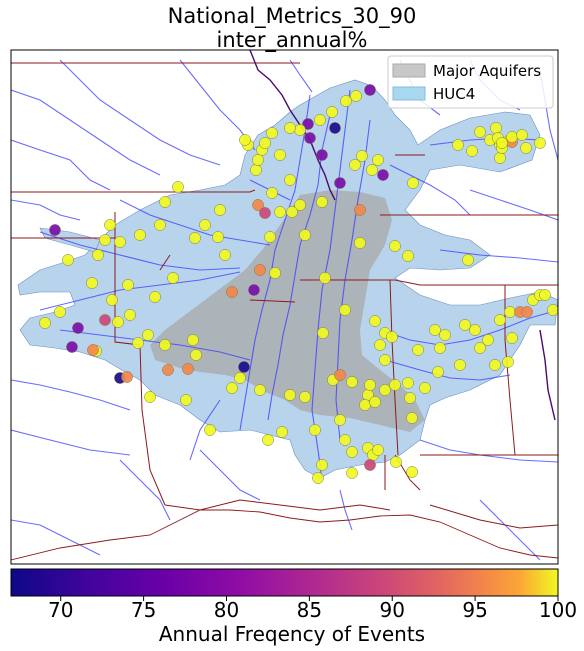  I want to click on legend: Major Aquifers HUC4, so click(470, 82).